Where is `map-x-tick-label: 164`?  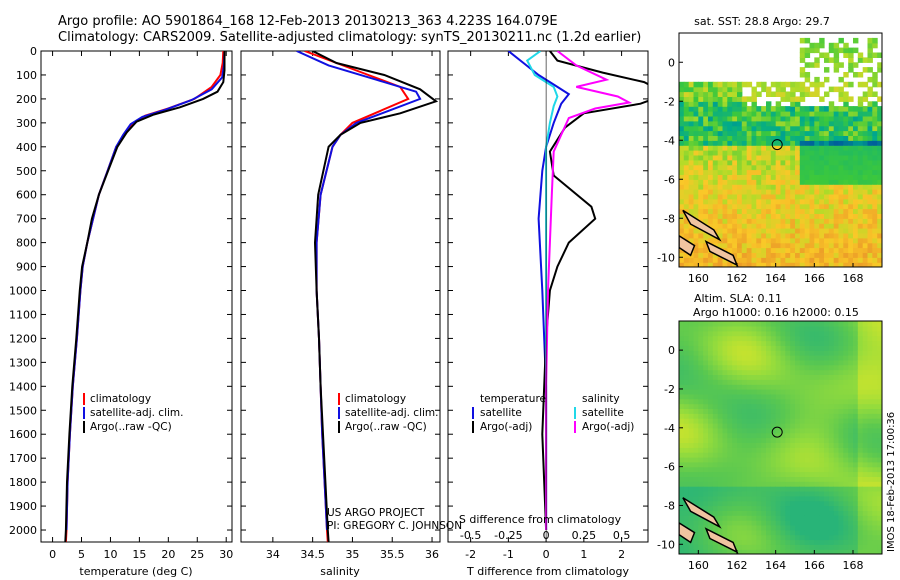 map-x-tick-label: 164 is located at coordinates (775, 565).